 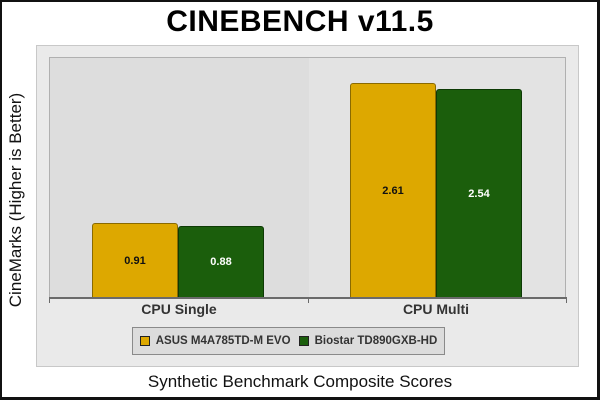 What do you see at coordinates (179, 309) in the screenshot?
I see `category-label-cpu-single: CPU Single` at bounding box center [179, 309].